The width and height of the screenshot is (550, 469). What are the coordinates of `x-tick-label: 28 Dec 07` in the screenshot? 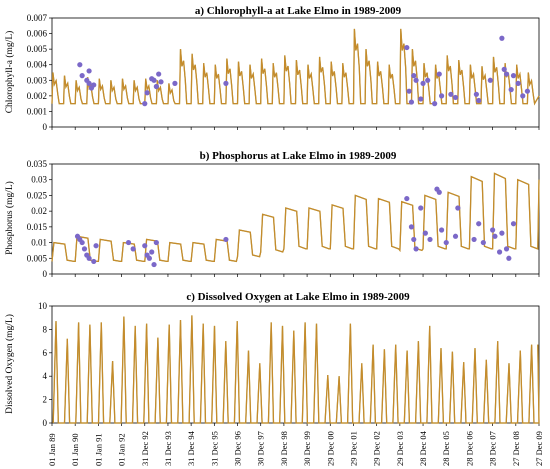 It's located at (493, 448).